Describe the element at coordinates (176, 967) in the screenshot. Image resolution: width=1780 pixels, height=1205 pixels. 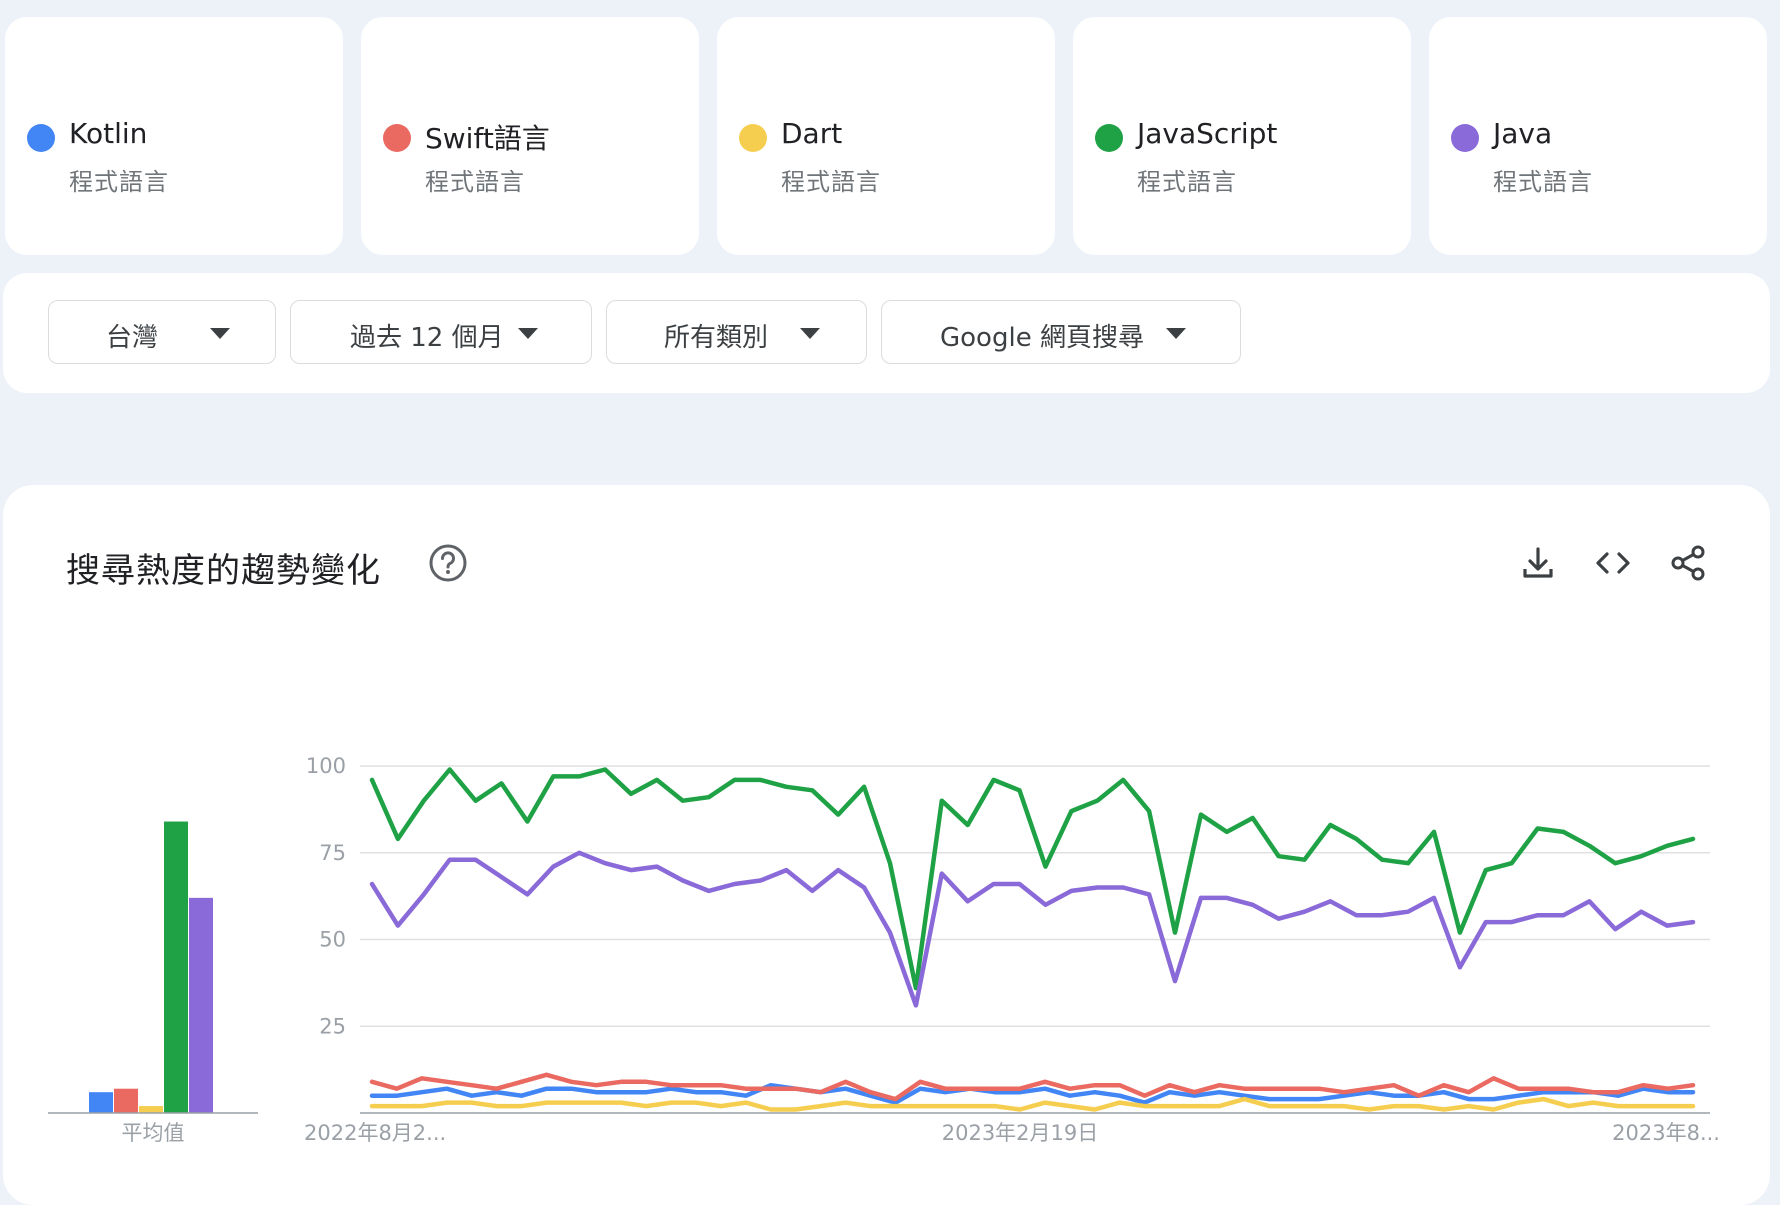
I see `average-bar-javascript` at that location.